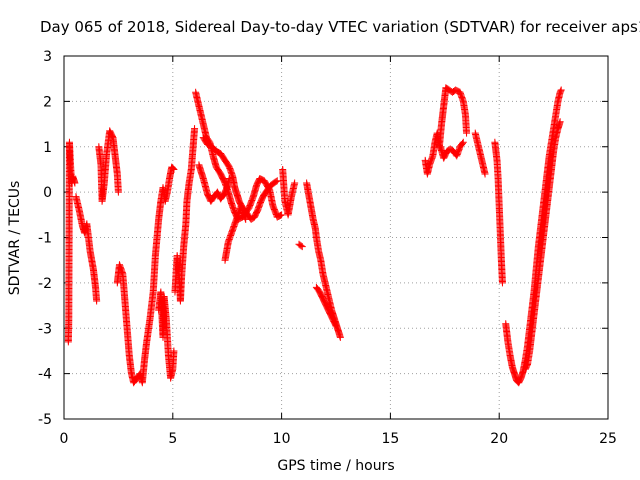 The height and width of the screenshot is (480, 640). Describe the element at coordinates (45, 239) in the screenshot. I see `y-tick-label: -1` at that location.